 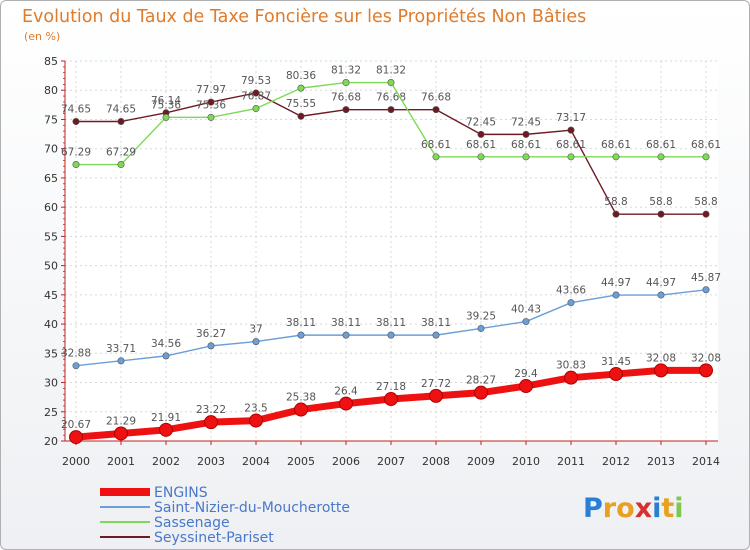 What do you see at coordinates (166, 105) in the screenshot?
I see `data-label: 75.36` at bounding box center [166, 105].